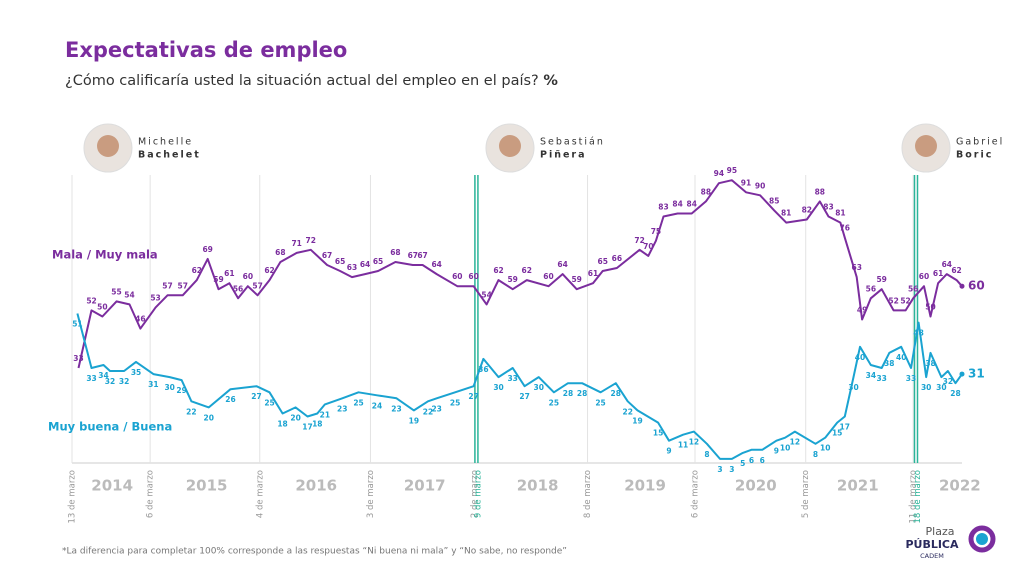 The width and height of the screenshot is (1024, 576). What do you see at coordinates (914, 497) in the screenshot?
I see `x-tick-label: 11 de marzo` at bounding box center [914, 497].